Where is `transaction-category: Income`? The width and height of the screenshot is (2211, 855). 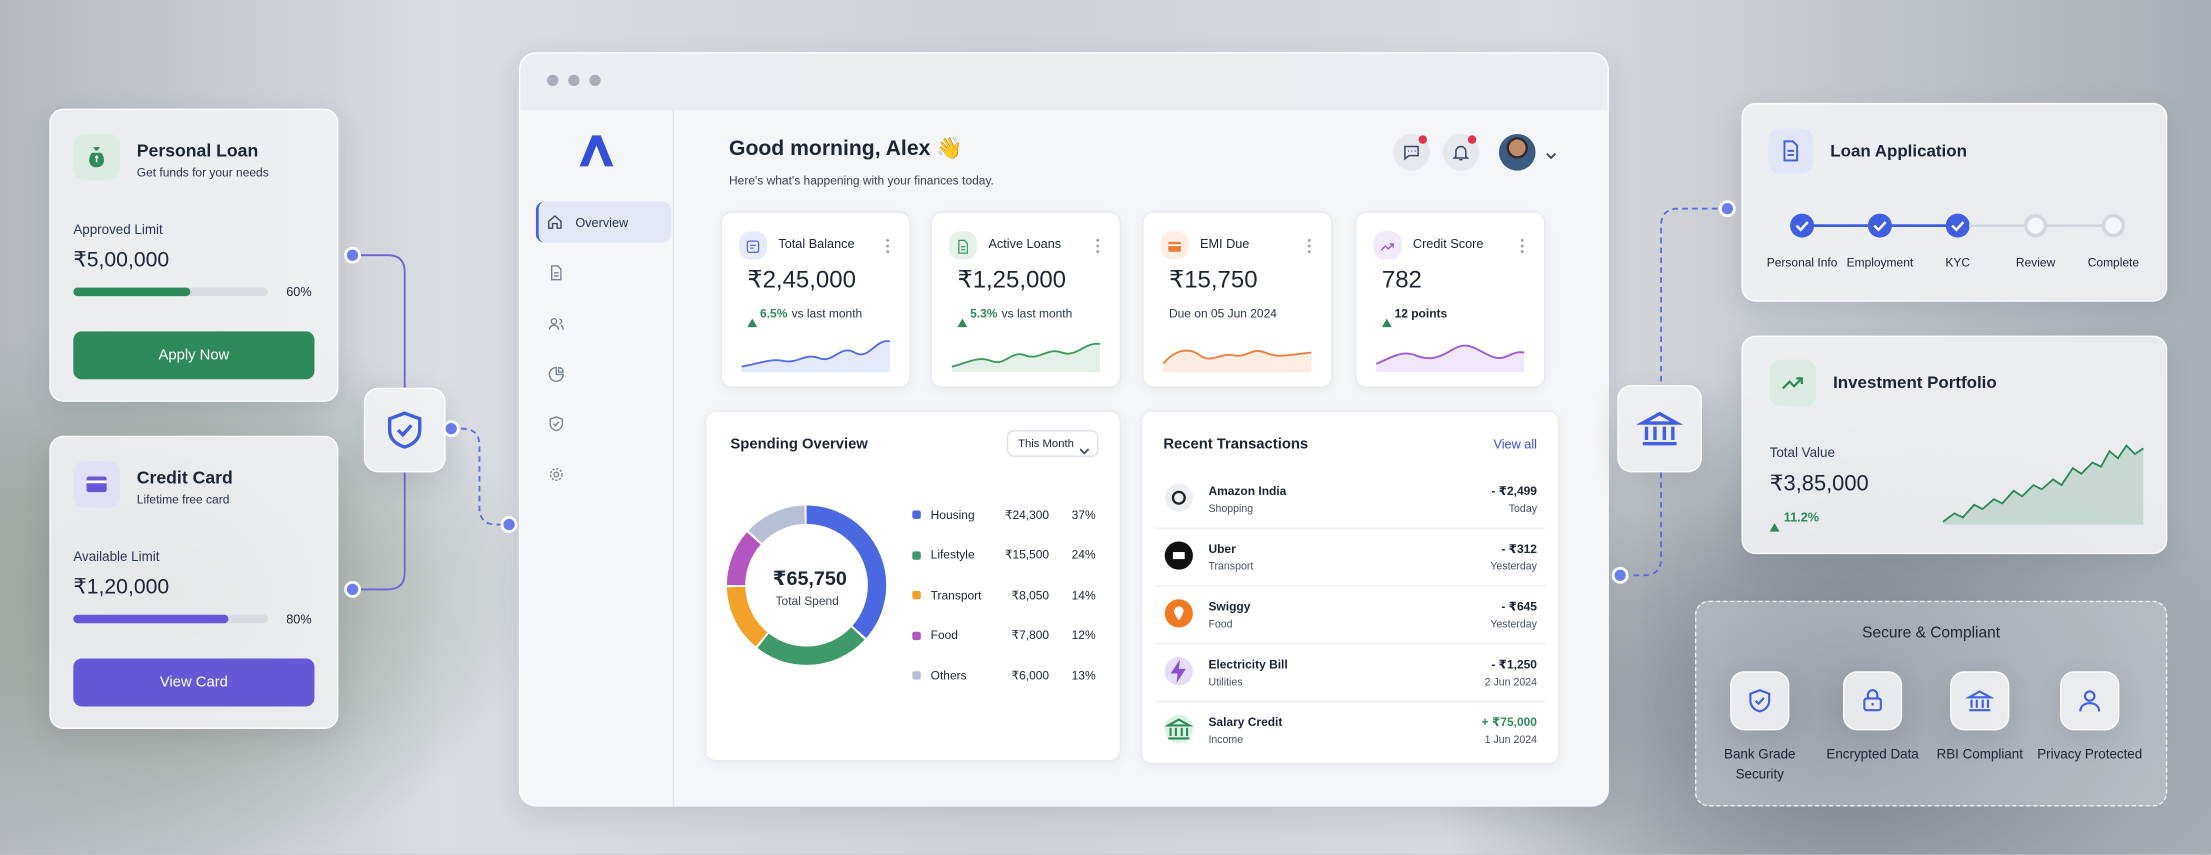
transaction-category: Income is located at coordinates (1226, 739).